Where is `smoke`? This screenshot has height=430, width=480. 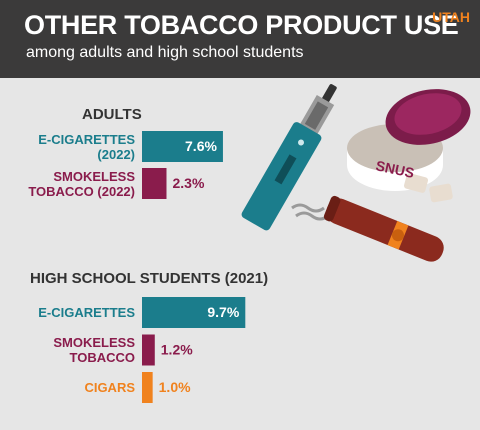
smoke is located at coordinates (310, 212).